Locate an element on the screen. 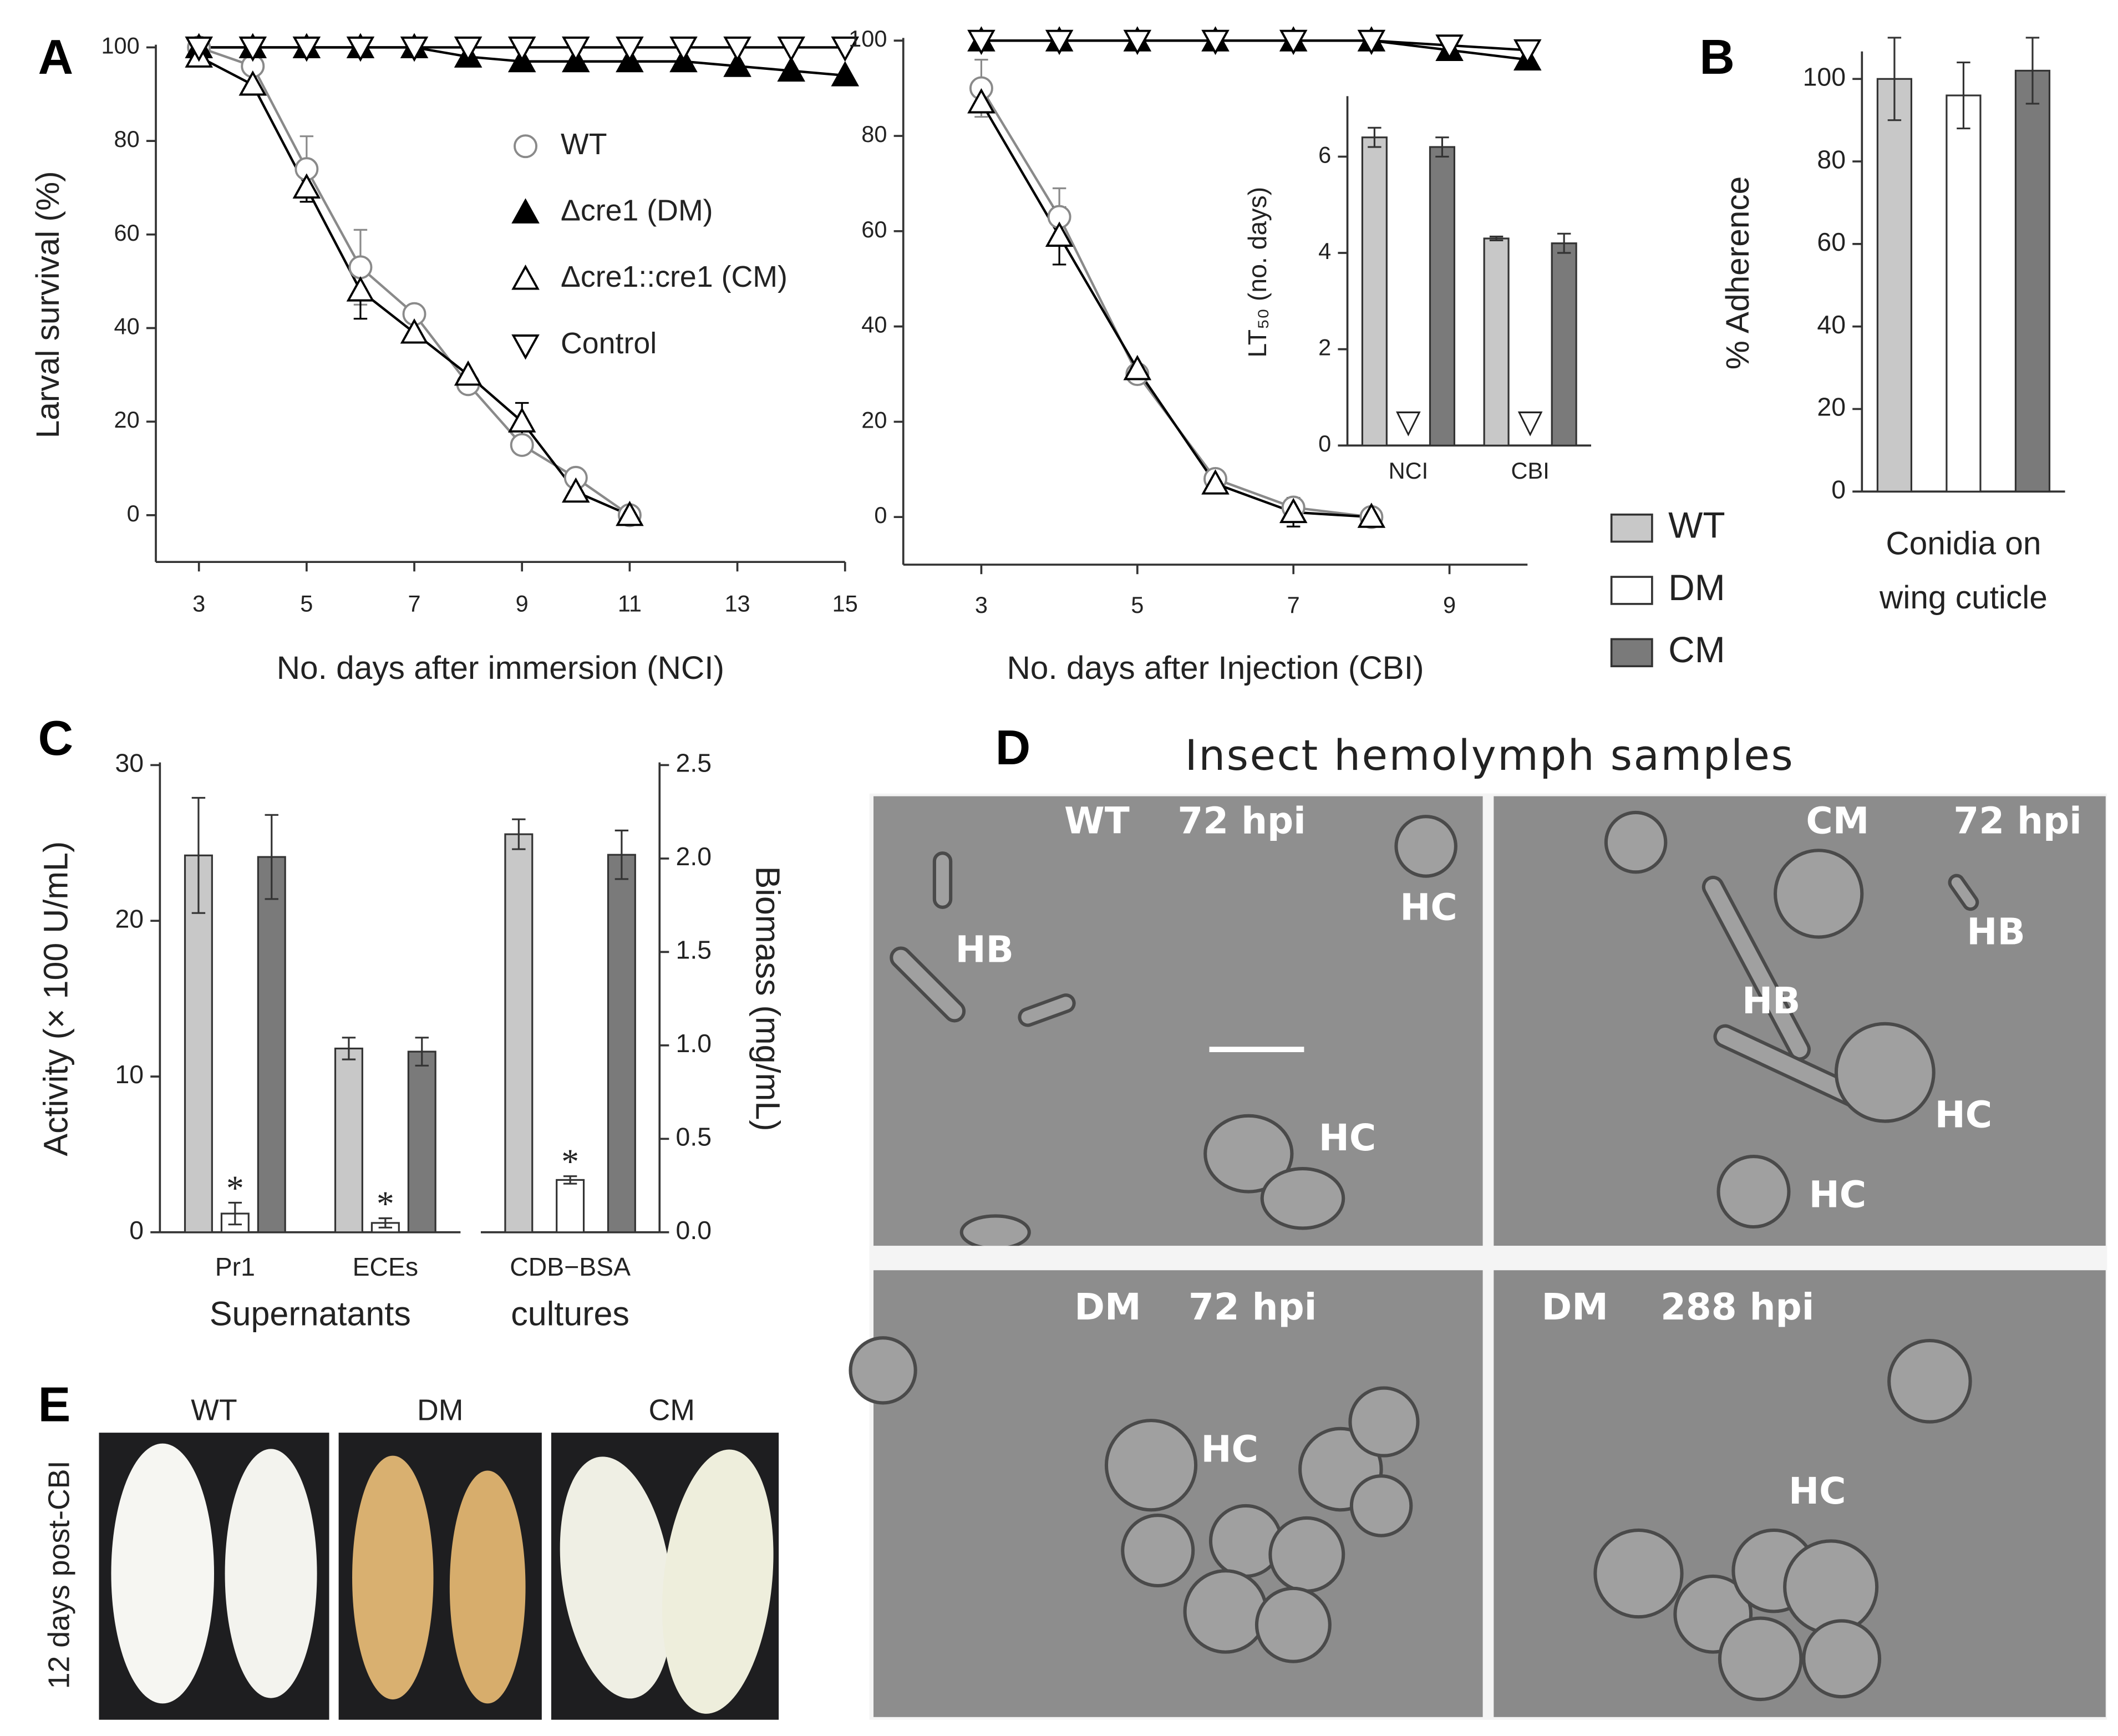 Image resolution: width=2118 pixels, height=1736 pixels. y-tick-label: 30 is located at coordinates (129, 763).